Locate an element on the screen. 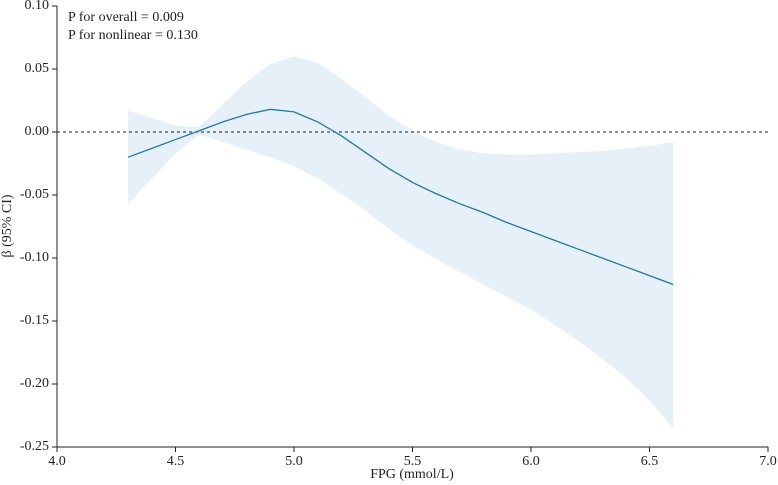  y-tick-label: 0.05 is located at coordinates (37, 68).